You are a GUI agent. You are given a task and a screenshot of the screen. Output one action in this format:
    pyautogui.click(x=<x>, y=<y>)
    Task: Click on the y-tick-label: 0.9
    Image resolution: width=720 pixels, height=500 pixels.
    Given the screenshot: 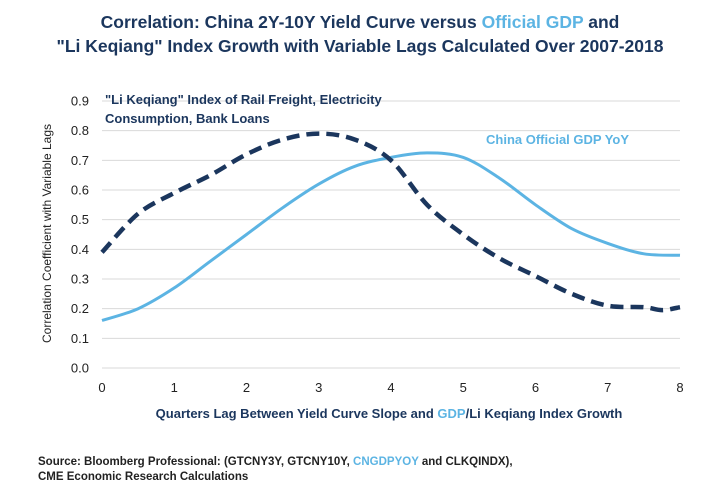 What is the action you would take?
    pyautogui.click(x=80, y=101)
    